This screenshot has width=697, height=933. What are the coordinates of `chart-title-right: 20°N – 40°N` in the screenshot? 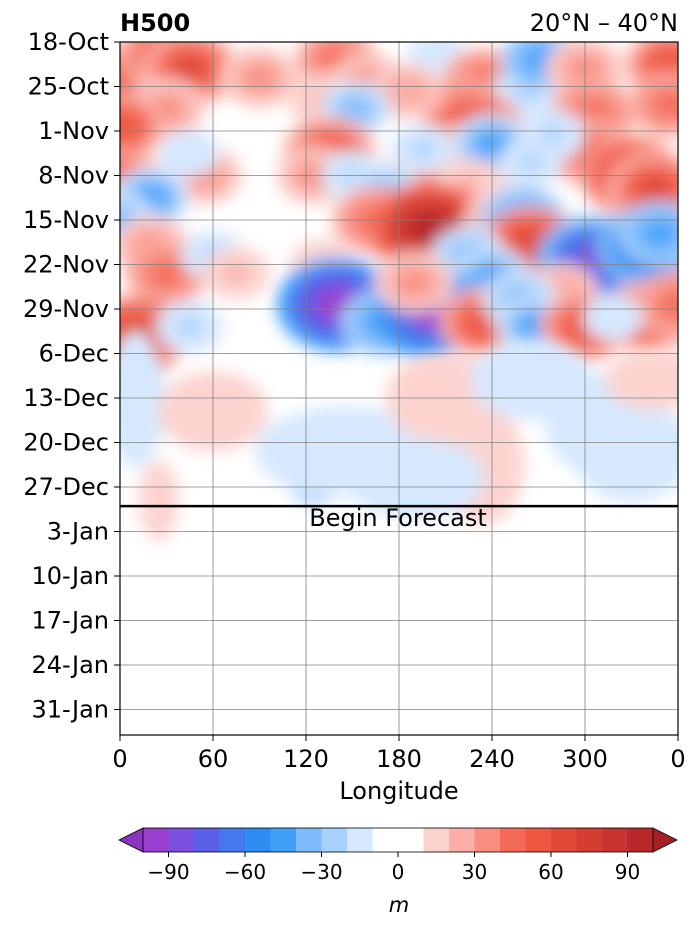 It's located at (604, 23).